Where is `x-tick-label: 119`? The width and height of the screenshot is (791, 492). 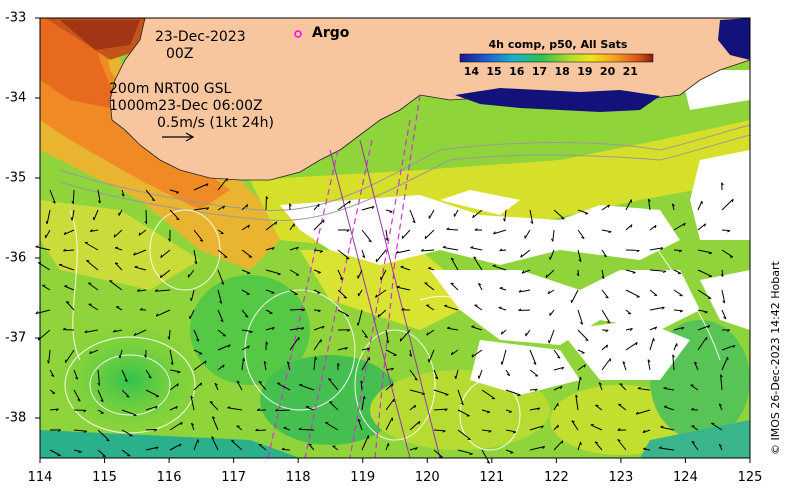 x-tick-label: 119 is located at coordinates (363, 477).